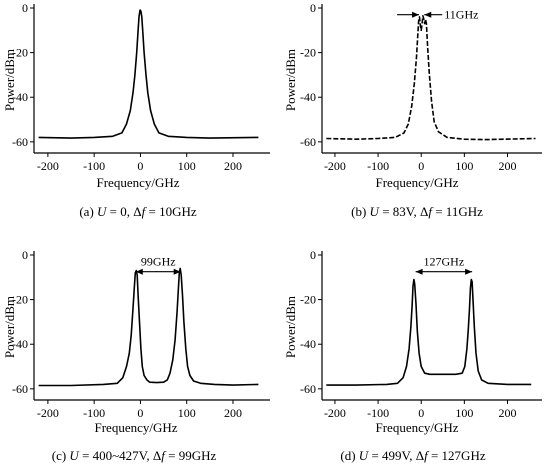 The height and width of the screenshot is (467, 550). What do you see at coordinates (403, 211) in the screenshot?
I see `caption-part: = 83V, Δ` at bounding box center [403, 211].